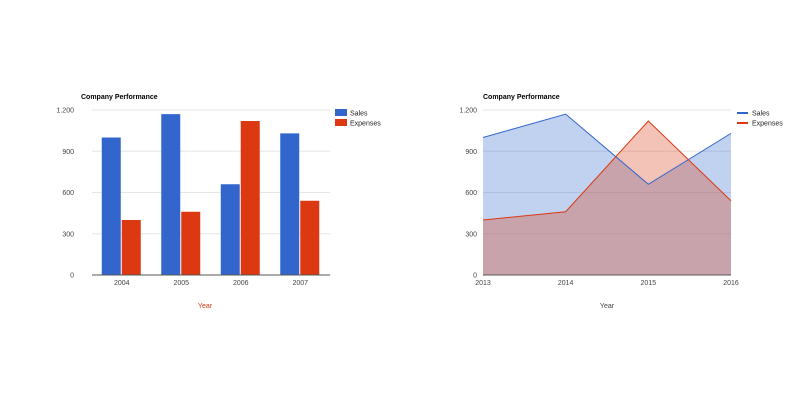 This screenshot has height=400, width=800. Describe the element at coordinates (607, 149) in the screenshot. I see `line-sales` at that location.